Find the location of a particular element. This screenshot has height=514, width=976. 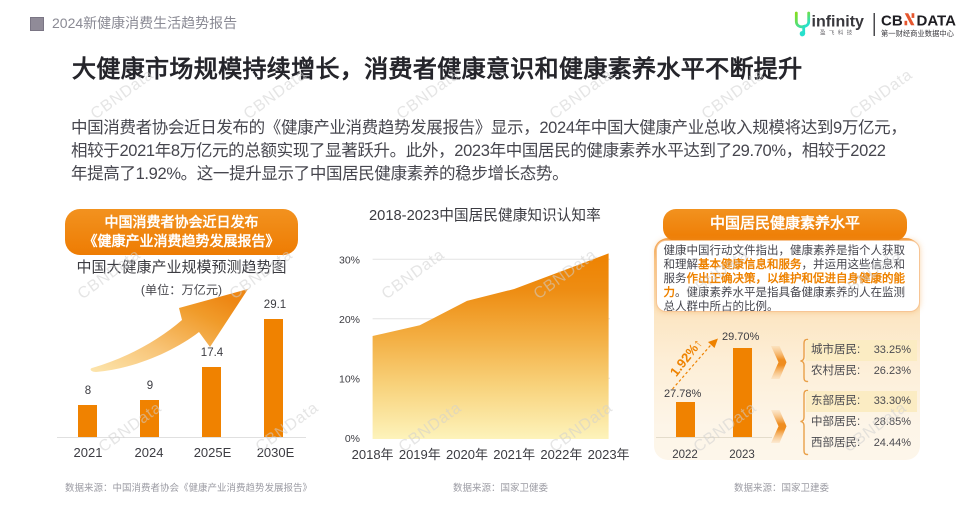

svg-text: 0% is located at coordinates (352, 439).